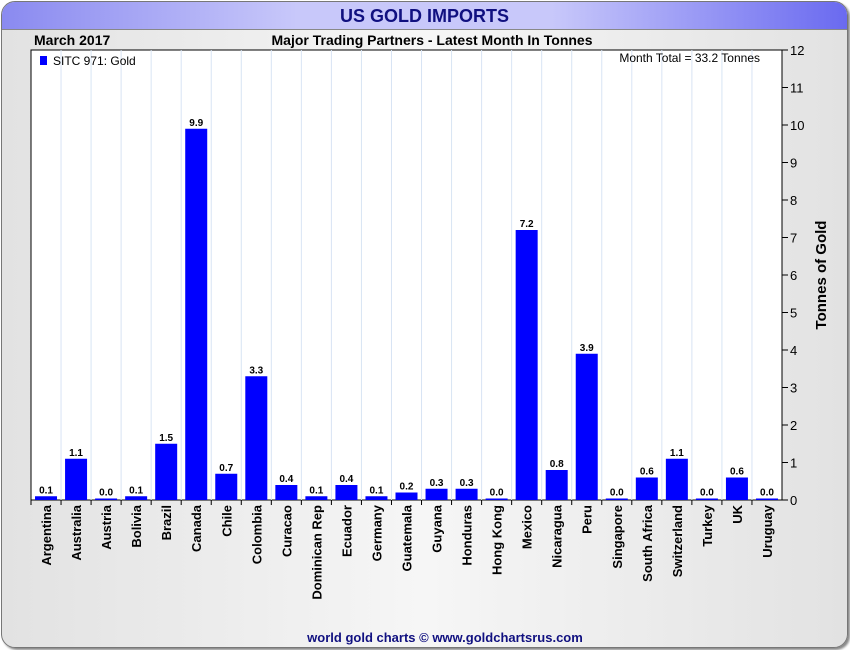 This screenshot has height=650, width=850. I want to click on chart-title: US GOLD IMPORTS, so click(424, 16).